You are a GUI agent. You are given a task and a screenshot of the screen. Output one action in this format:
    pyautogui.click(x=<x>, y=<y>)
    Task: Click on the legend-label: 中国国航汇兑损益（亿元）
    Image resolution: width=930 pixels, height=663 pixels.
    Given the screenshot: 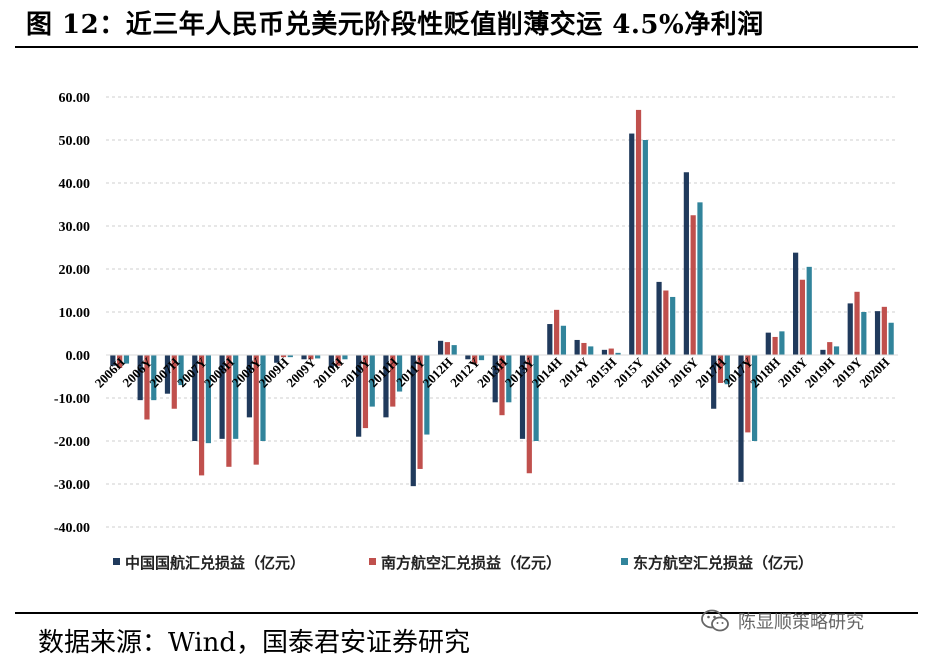 What is the action you would take?
    pyautogui.click(x=215, y=563)
    